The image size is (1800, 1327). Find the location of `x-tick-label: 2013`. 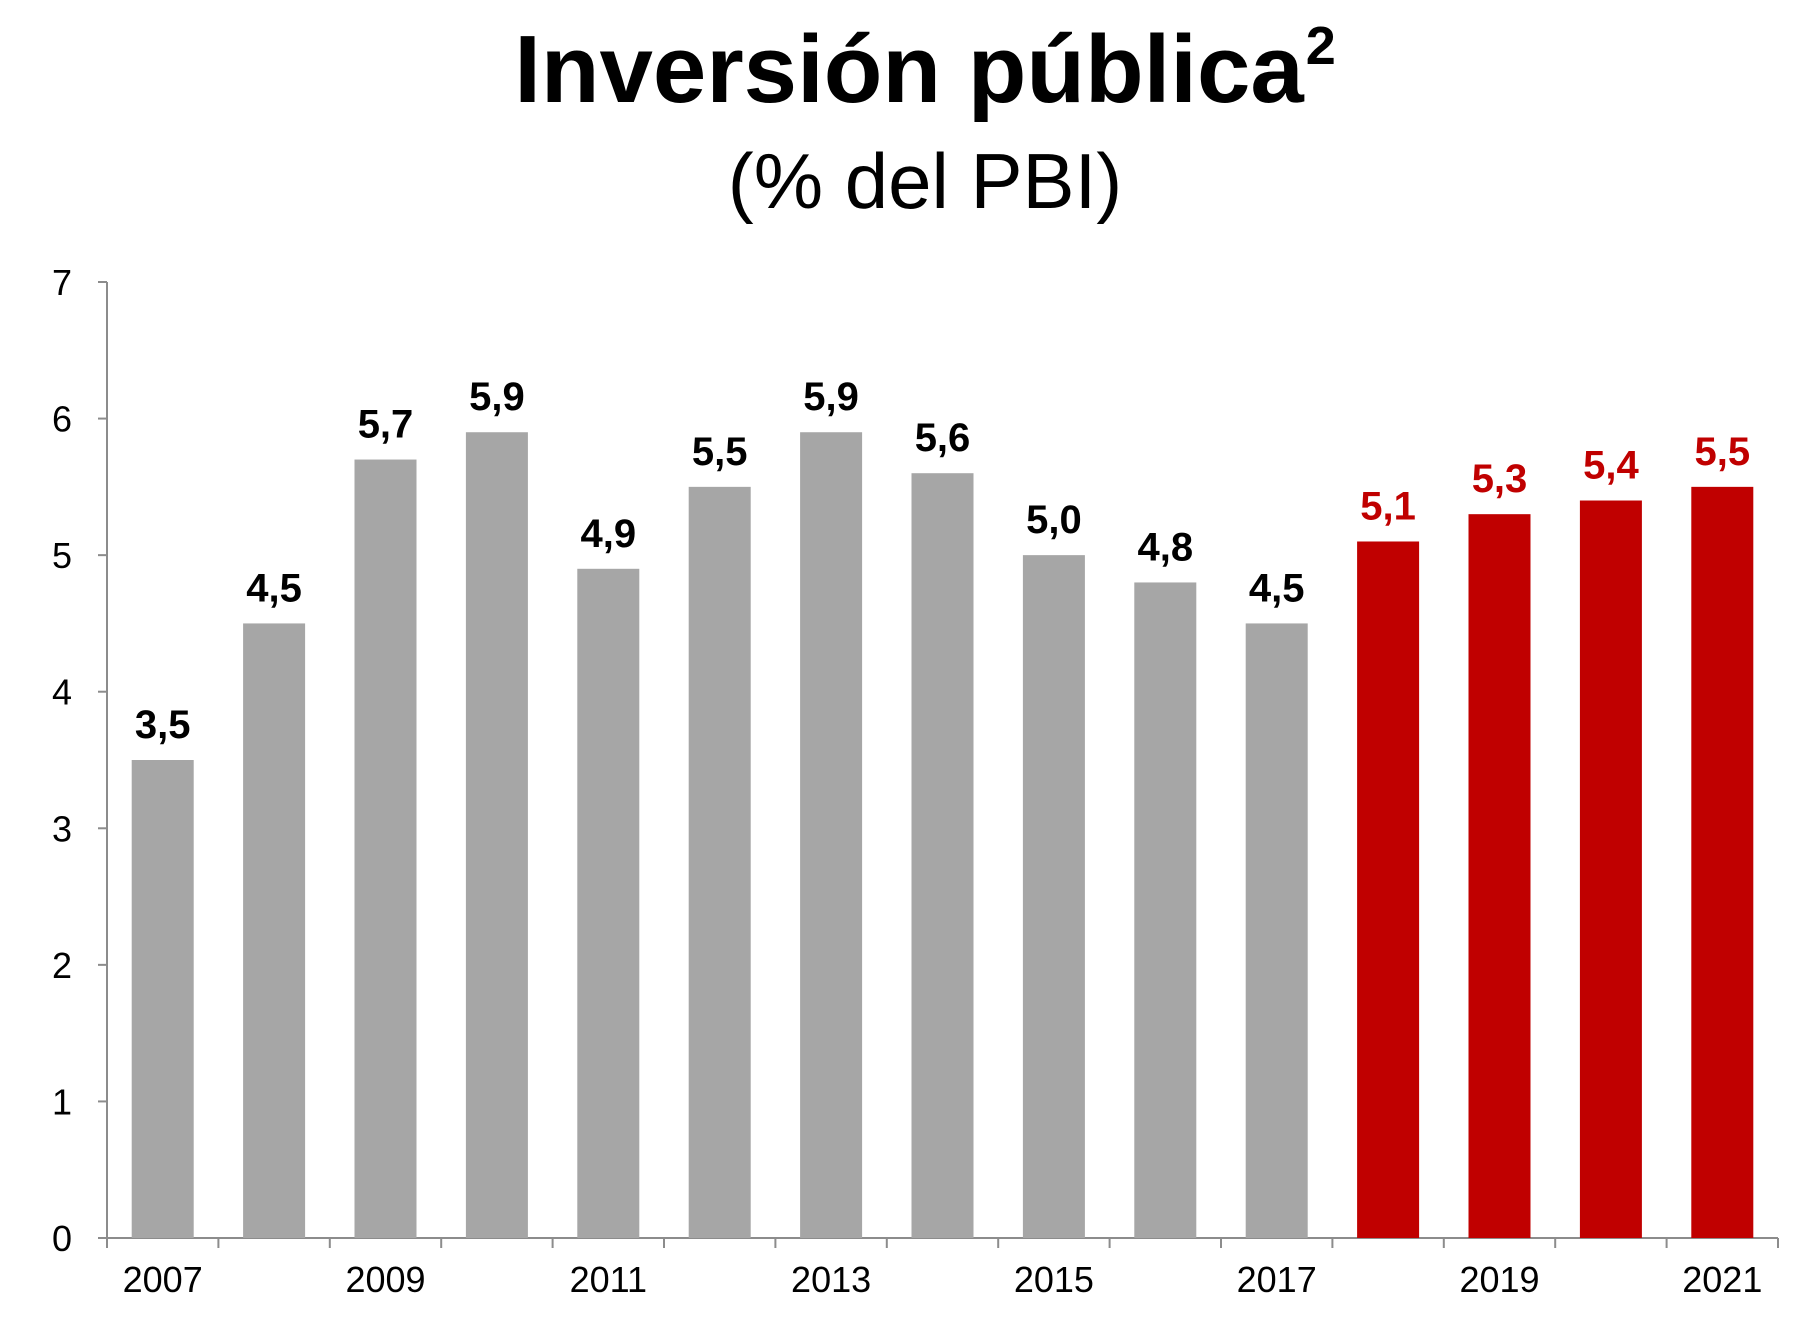

x-tick-label: 2013 is located at coordinates (831, 1279).